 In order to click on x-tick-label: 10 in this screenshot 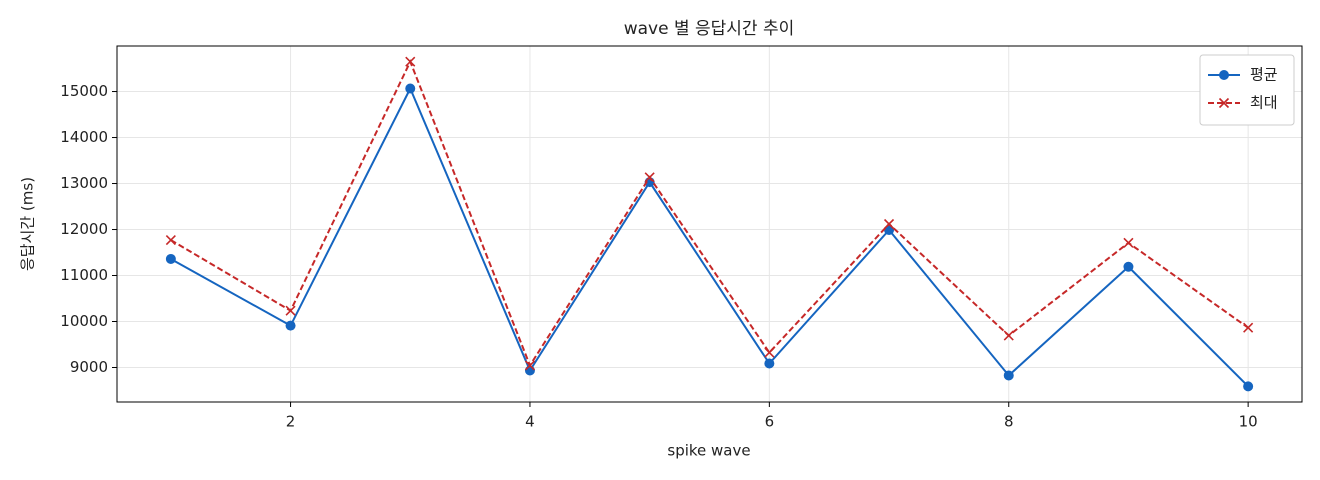, I will do `click(1248, 422)`.